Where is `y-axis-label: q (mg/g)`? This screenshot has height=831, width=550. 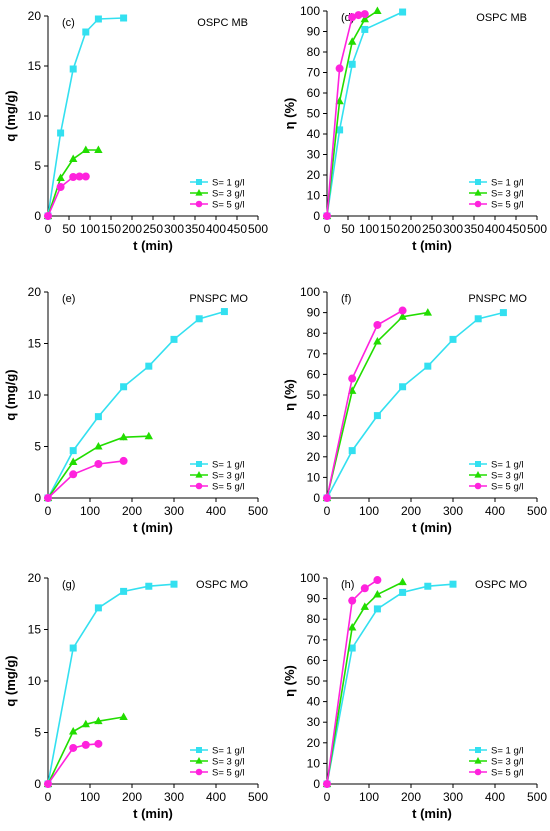
y-axis-label: q (mg/g) is located at coordinates (10, 680).